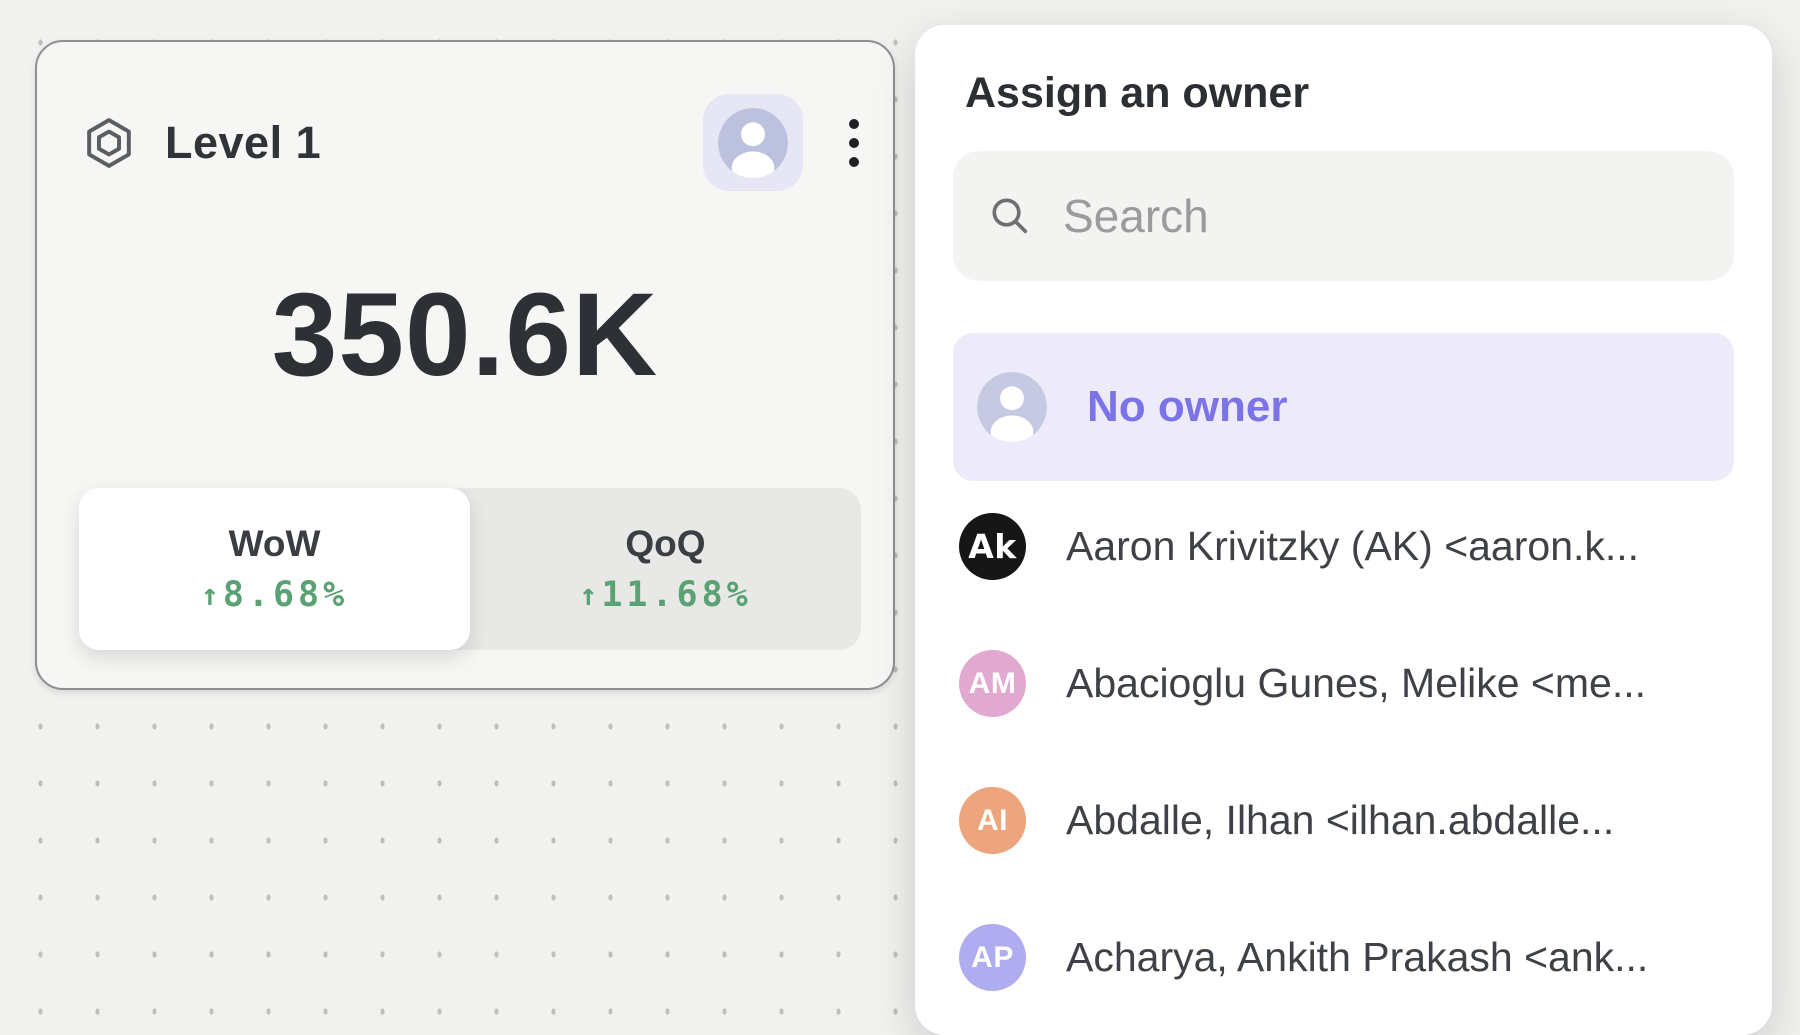 This screenshot has width=1800, height=1035. Describe the element at coordinates (992, 957) in the screenshot. I see `avatar: AP` at that location.